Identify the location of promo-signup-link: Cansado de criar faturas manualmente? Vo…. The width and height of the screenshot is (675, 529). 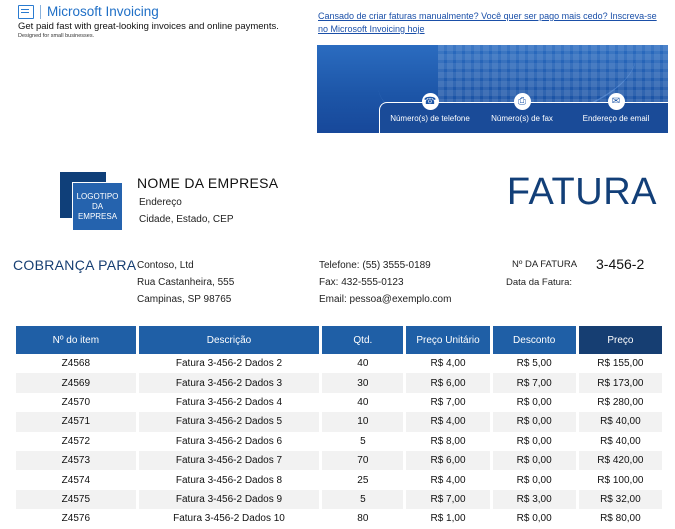
(487, 22).